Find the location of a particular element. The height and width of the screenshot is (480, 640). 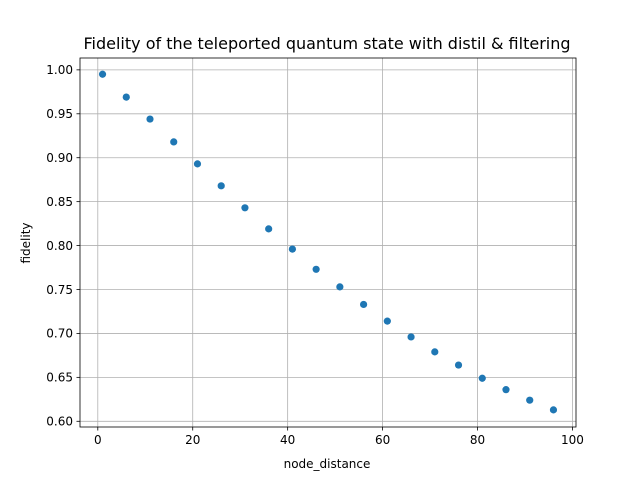

x-tick-label: 80 is located at coordinates (477, 440).